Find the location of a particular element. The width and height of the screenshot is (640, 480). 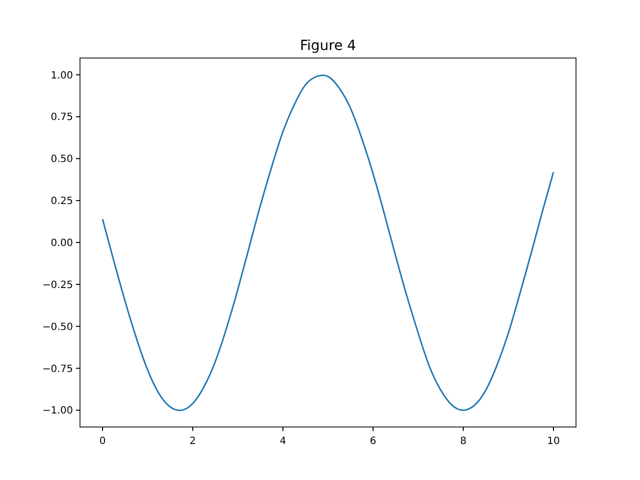

y-tick-label: −0.75 is located at coordinates (57, 369).